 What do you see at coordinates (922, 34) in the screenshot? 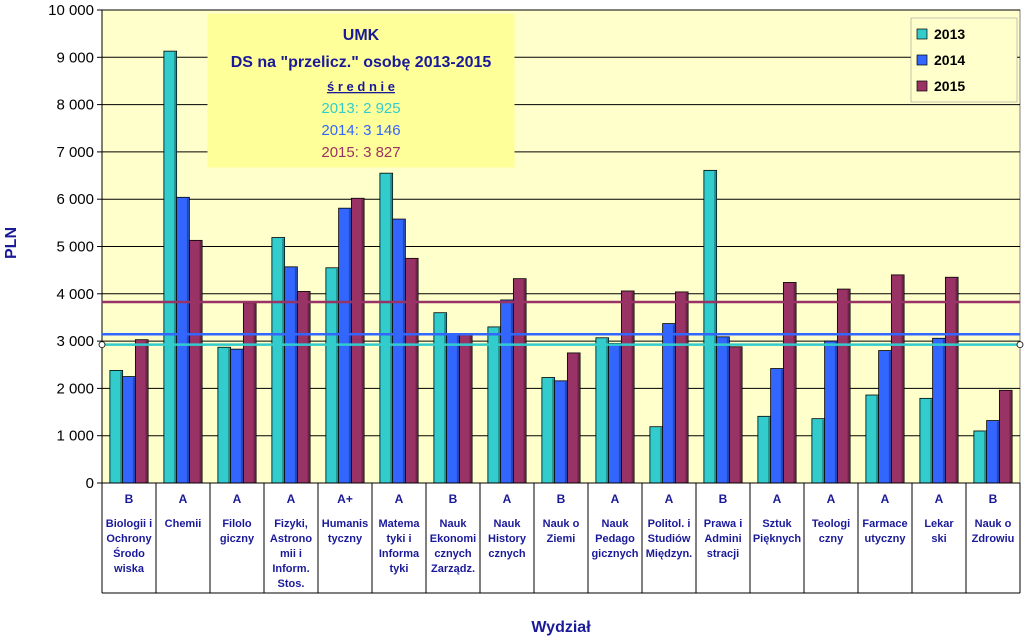
I see `legend-swatch-2013` at bounding box center [922, 34].